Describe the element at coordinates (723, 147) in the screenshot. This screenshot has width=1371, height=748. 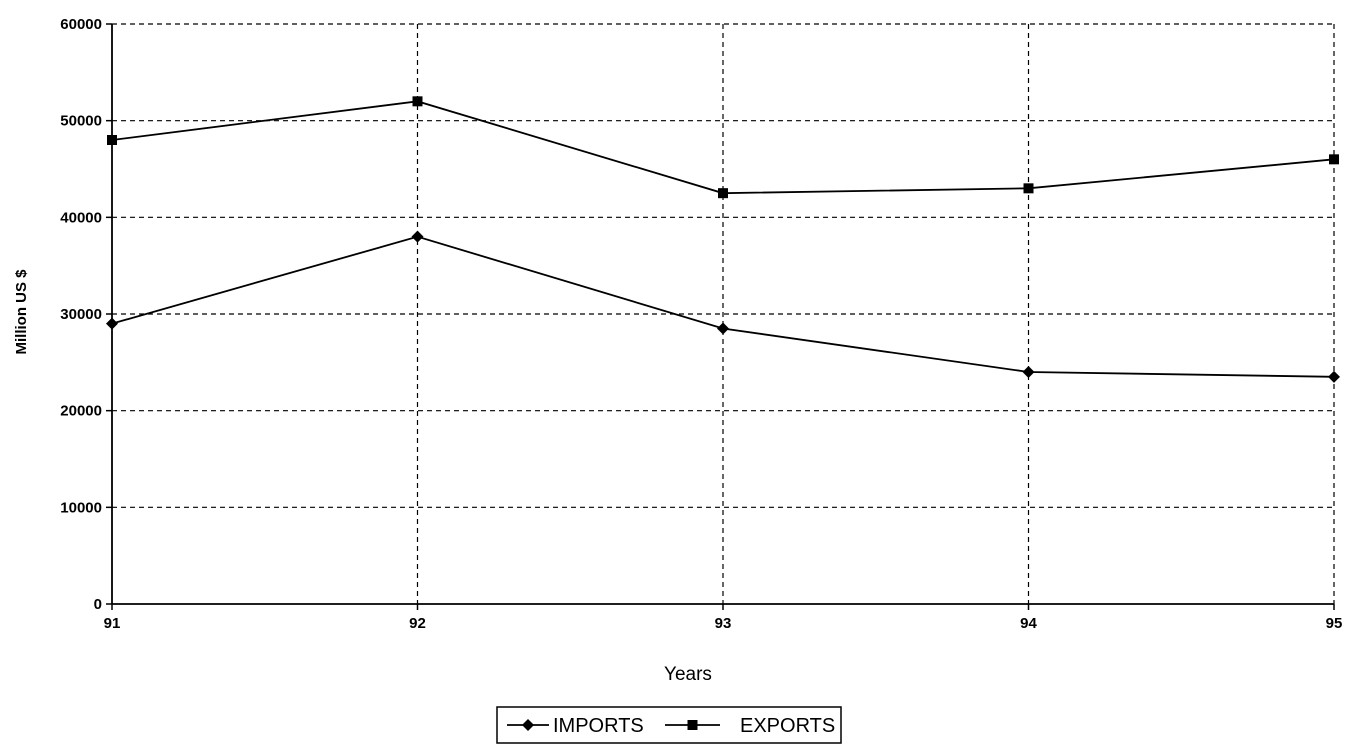
I see `series-exports` at that location.